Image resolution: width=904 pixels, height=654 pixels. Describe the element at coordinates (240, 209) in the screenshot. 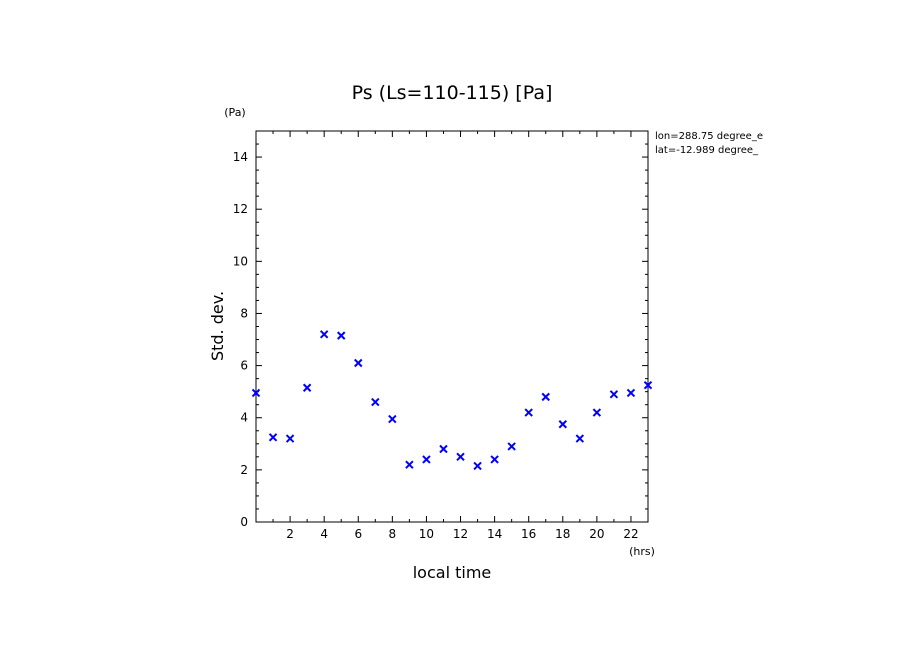

I see `y-tick-label: 12` at that location.